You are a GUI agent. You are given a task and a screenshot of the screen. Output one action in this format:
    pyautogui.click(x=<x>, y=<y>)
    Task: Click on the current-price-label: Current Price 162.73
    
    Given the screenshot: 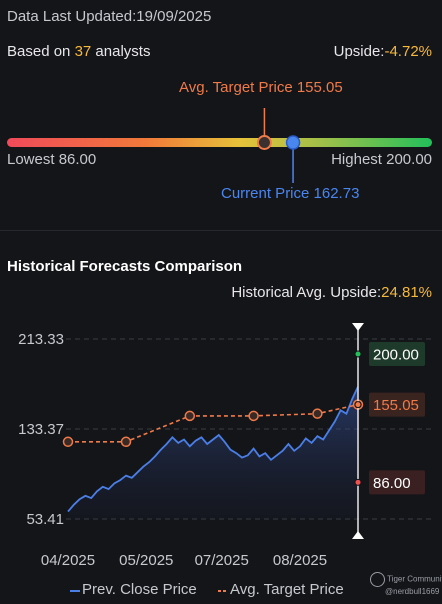 What is the action you would take?
    pyautogui.click(x=290, y=193)
    